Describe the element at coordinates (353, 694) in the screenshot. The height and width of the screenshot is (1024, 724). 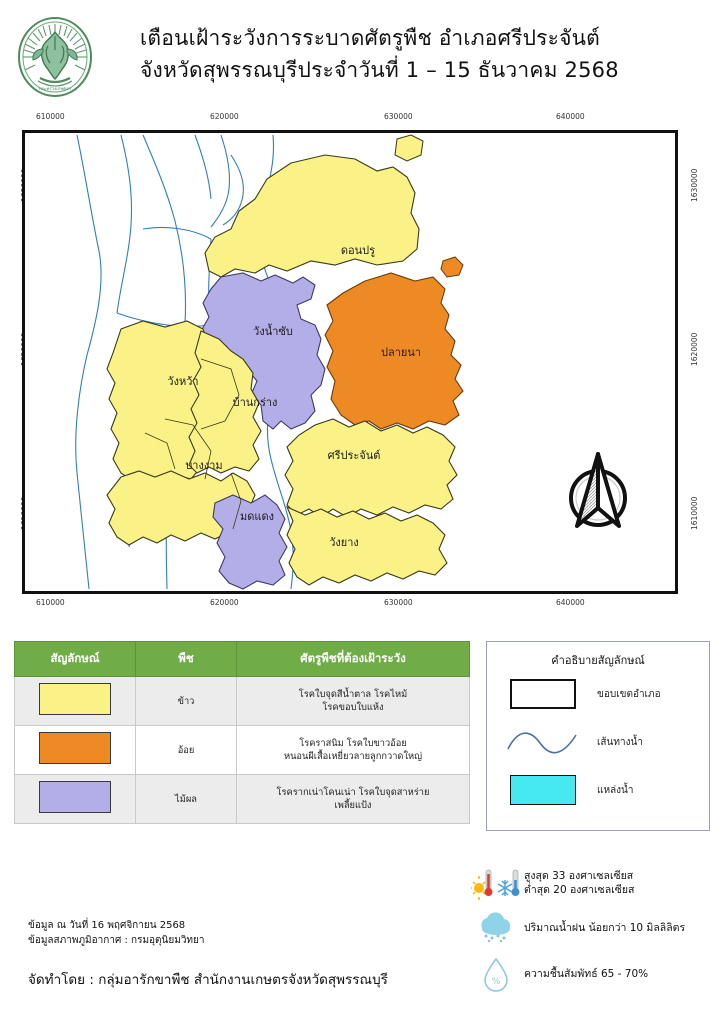
I see `pest-line-1: โรคใบจุดสีน้ำตาล โรคไหม้` at that location.